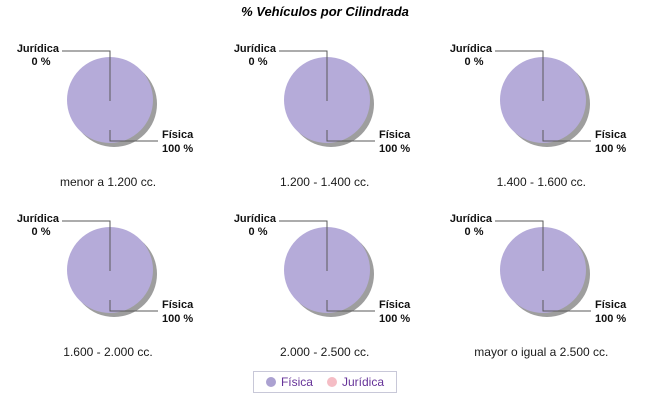 The height and width of the screenshot is (400, 650). What do you see at coordinates (363, 382) in the screenshot?
I see `legend-label-juridica: Jurídica` at bounding box center [363, 382].